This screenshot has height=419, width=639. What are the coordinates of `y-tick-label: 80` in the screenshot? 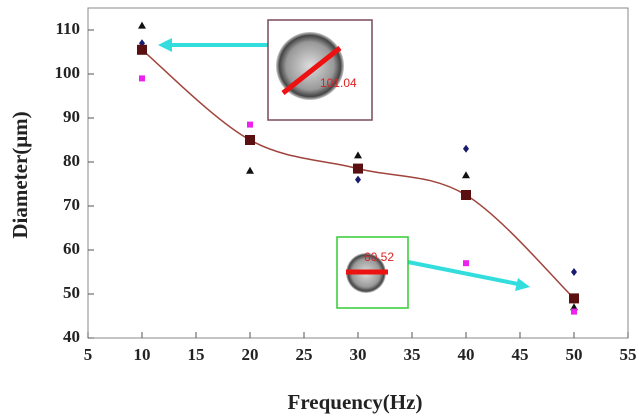 It's located at (71, 160).